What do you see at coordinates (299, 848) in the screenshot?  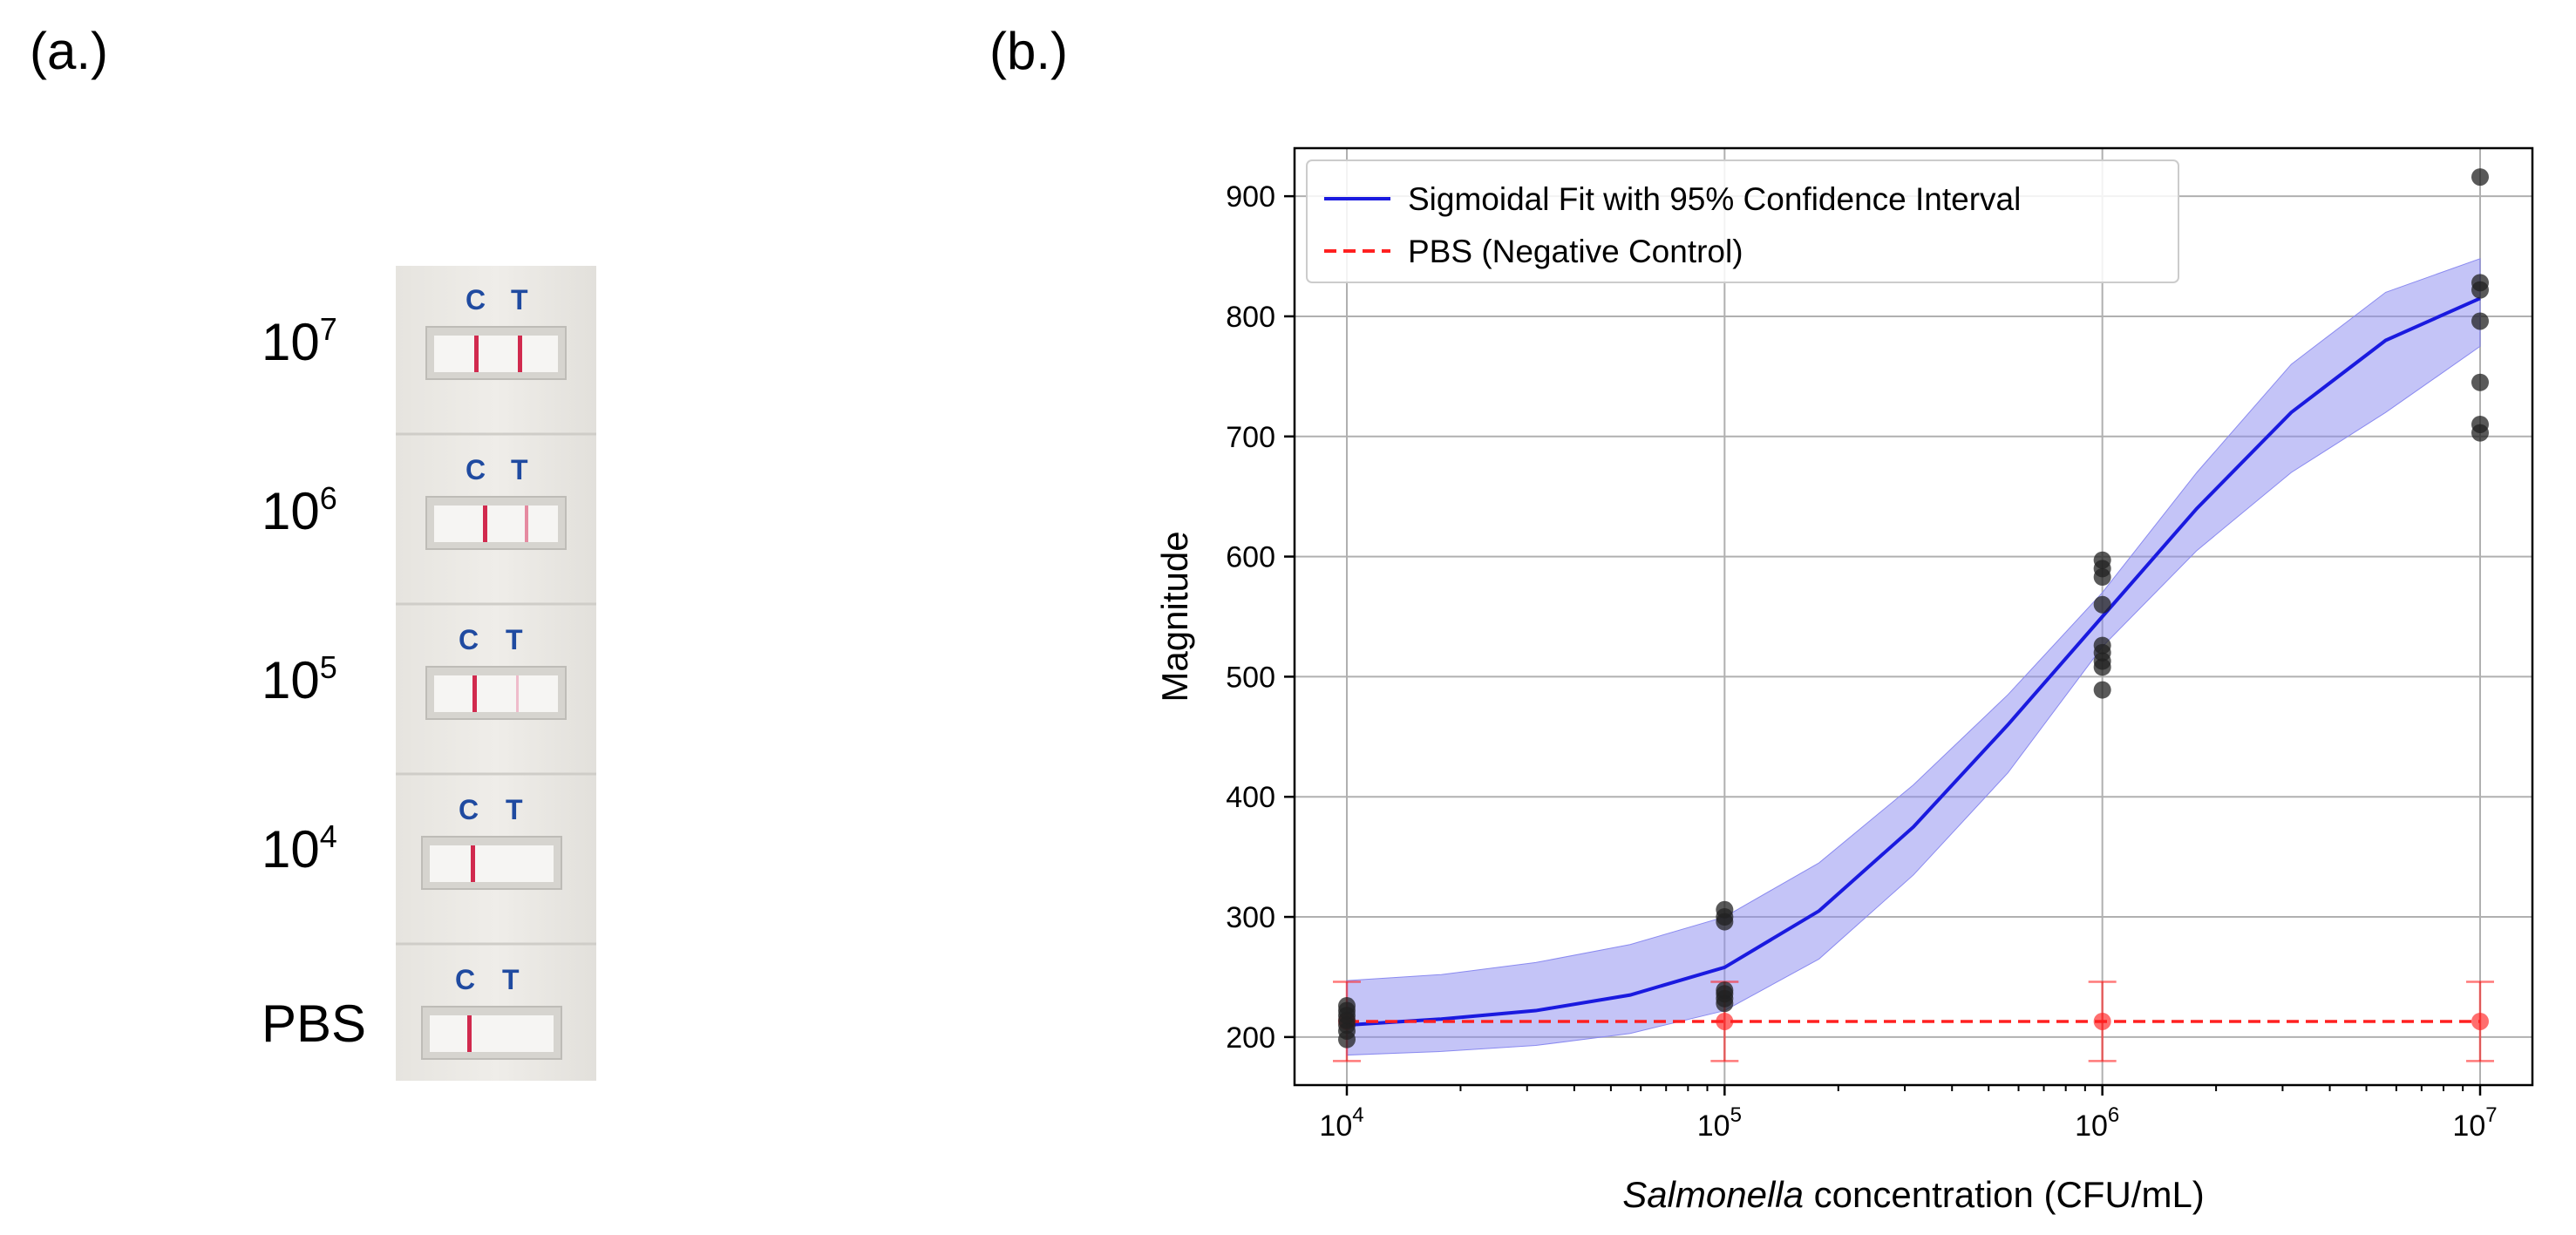 I see `strip-concentration-label: 104` at bounding box center [299, 848].